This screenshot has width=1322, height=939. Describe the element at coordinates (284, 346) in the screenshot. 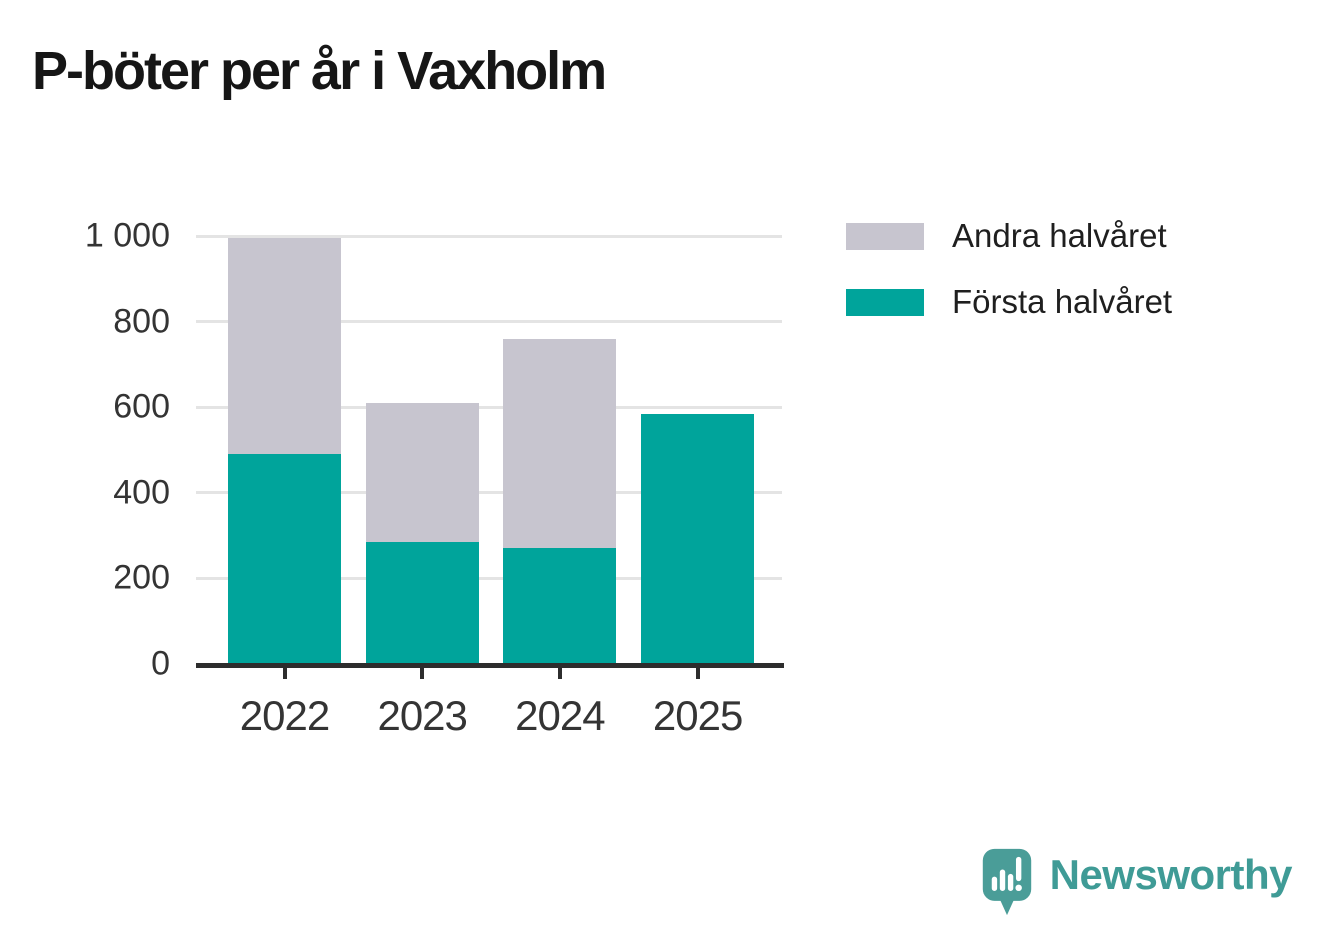

I see `bar-segment-2022-andra-halvåret` at that location.